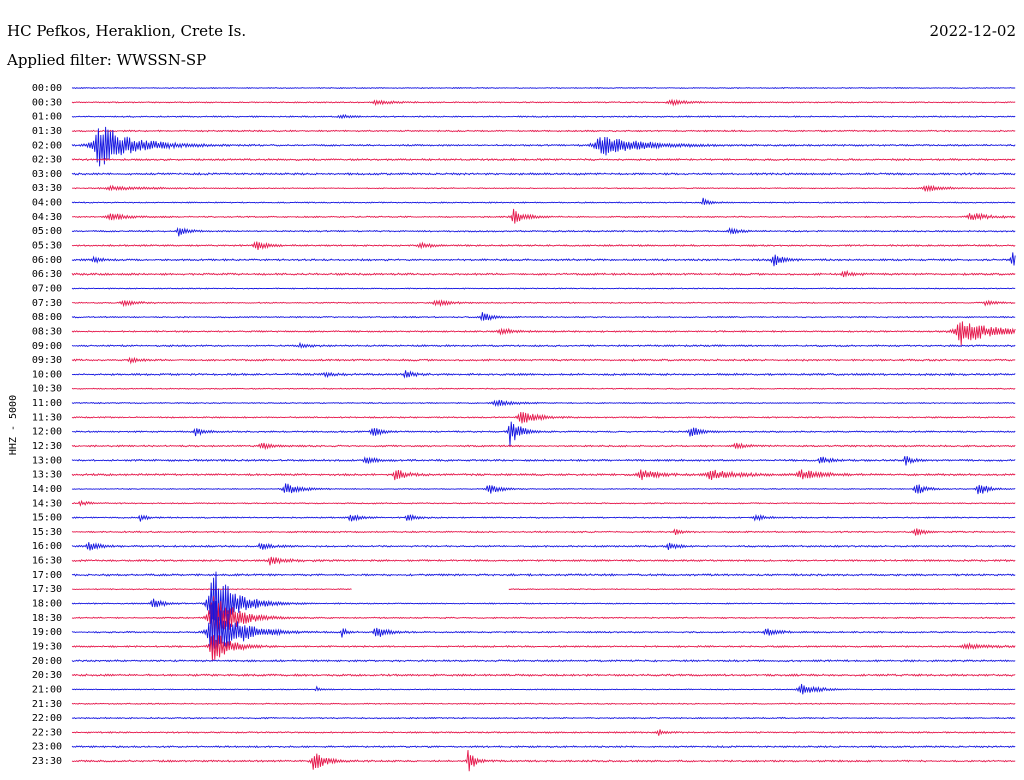  What do you see at coordinates (47, 546) in the screenshot?
I see `time-label: 16:00` at bounding box center [47, 546].